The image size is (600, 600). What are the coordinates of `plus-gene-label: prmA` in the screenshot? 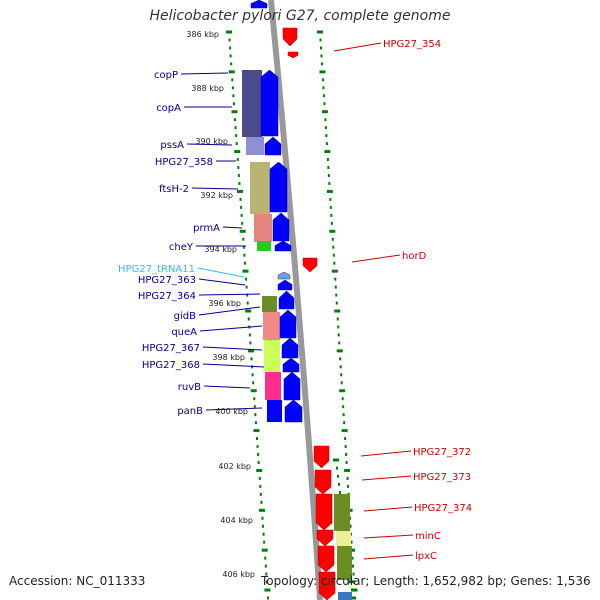 It's located at (206, 228).